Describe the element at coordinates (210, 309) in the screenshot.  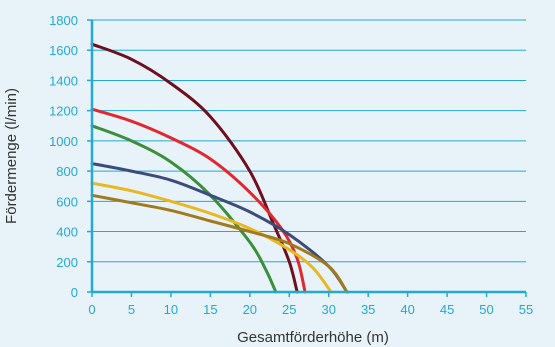
I see `x-tick-label: 15` at that location.